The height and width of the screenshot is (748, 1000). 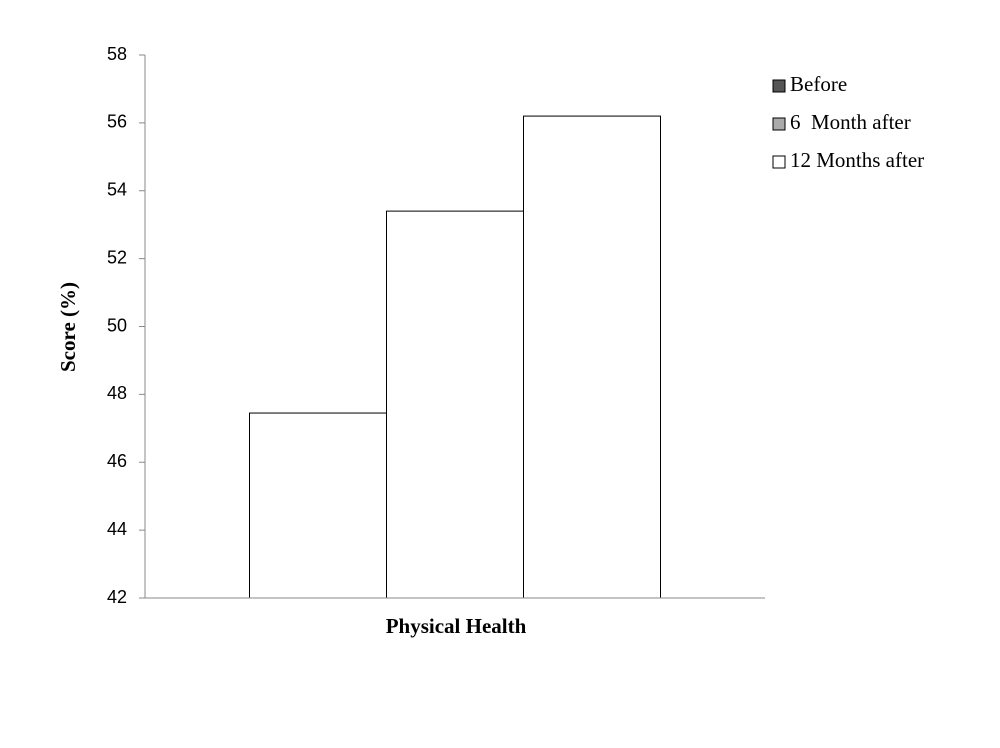 I want to click on y-tick-label: 48, so click(x=117, y=393).